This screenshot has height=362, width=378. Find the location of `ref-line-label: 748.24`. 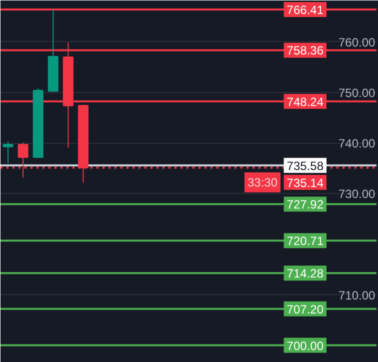

ref-line-label: 748.24 is located at coordinates (305, 101).